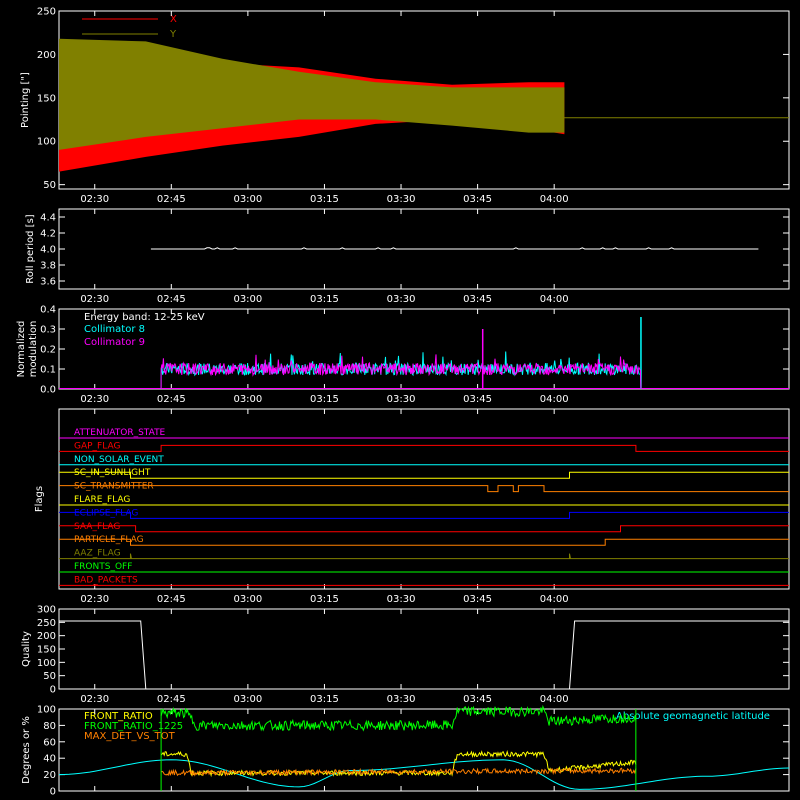 Image resolution: width=800 pixels, height=800 pixels. What do you see at coordinates (30, 248) in the screenshot?
I see `roll-ylabel: Roll period [s]` at bounding box center [30, 248].